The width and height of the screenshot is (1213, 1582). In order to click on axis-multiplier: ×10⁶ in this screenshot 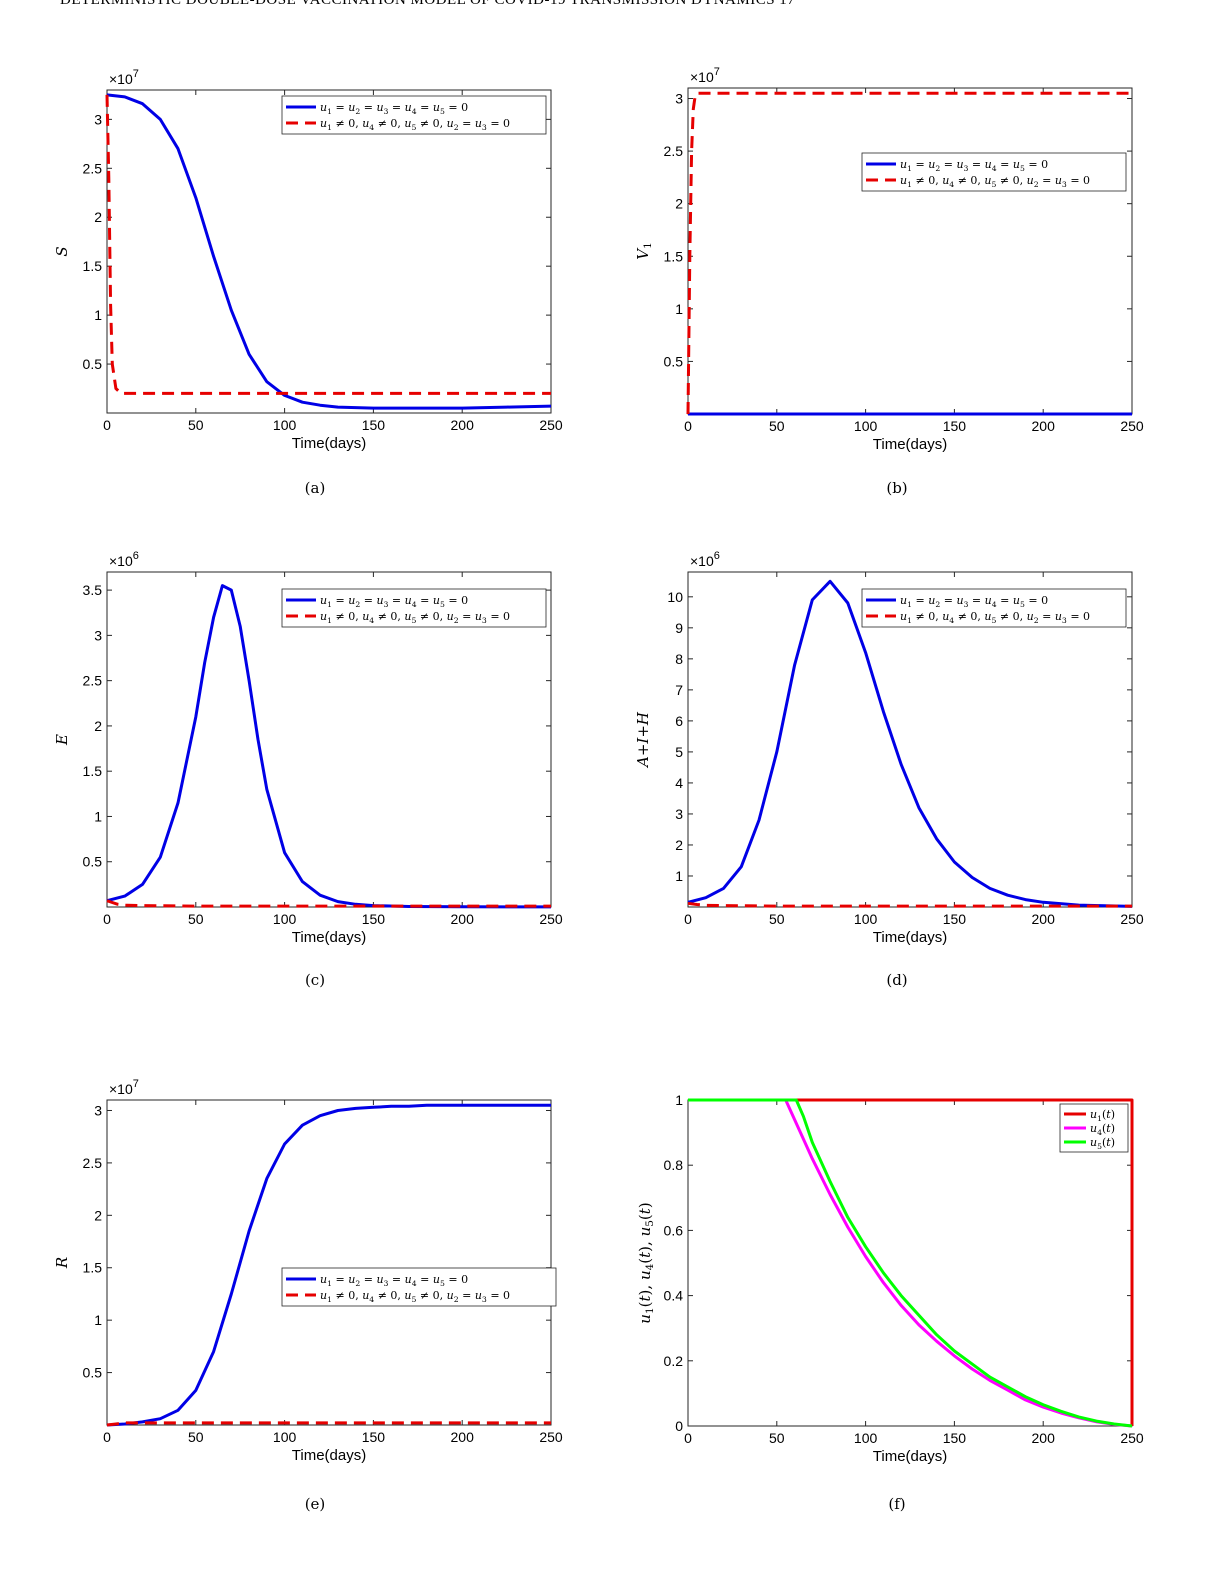, I will do `click(705, 559)`.